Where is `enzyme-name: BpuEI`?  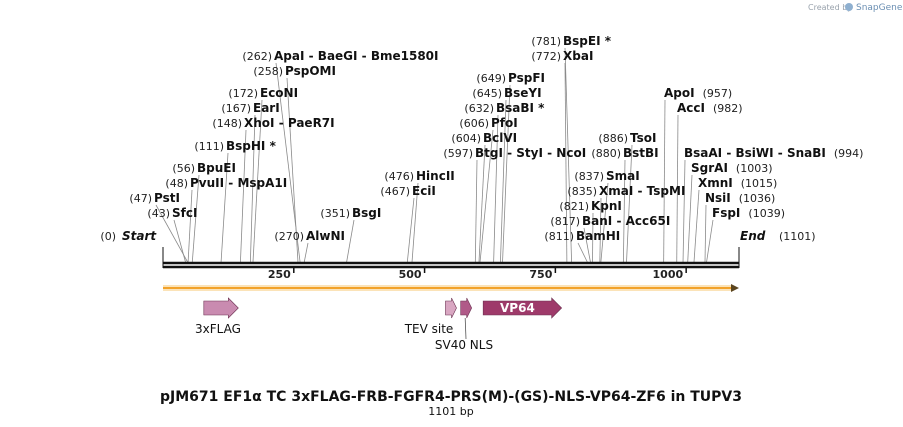 enzyme-name: BpuEI is located at coordinates (216, 168).